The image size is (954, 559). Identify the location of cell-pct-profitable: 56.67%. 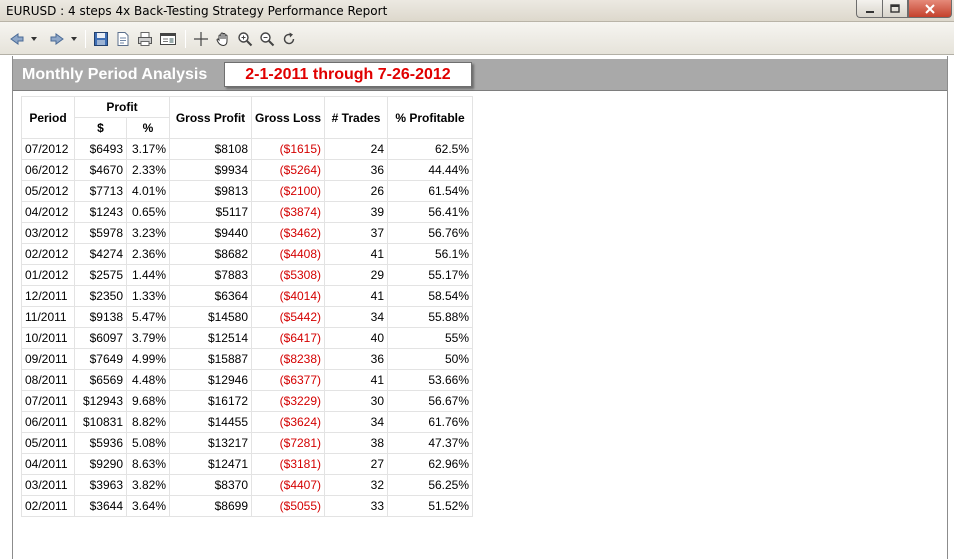
(430, 401).